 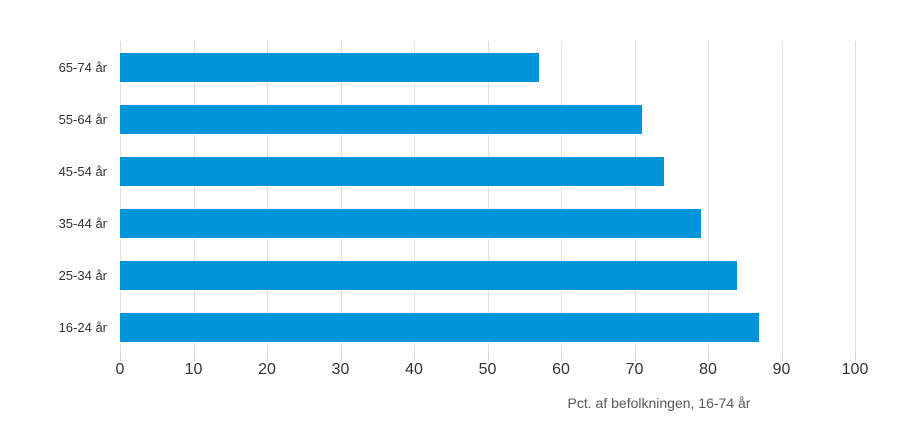 I want to click on y-category-label: 65-74 år, so click(x=82, y=67).